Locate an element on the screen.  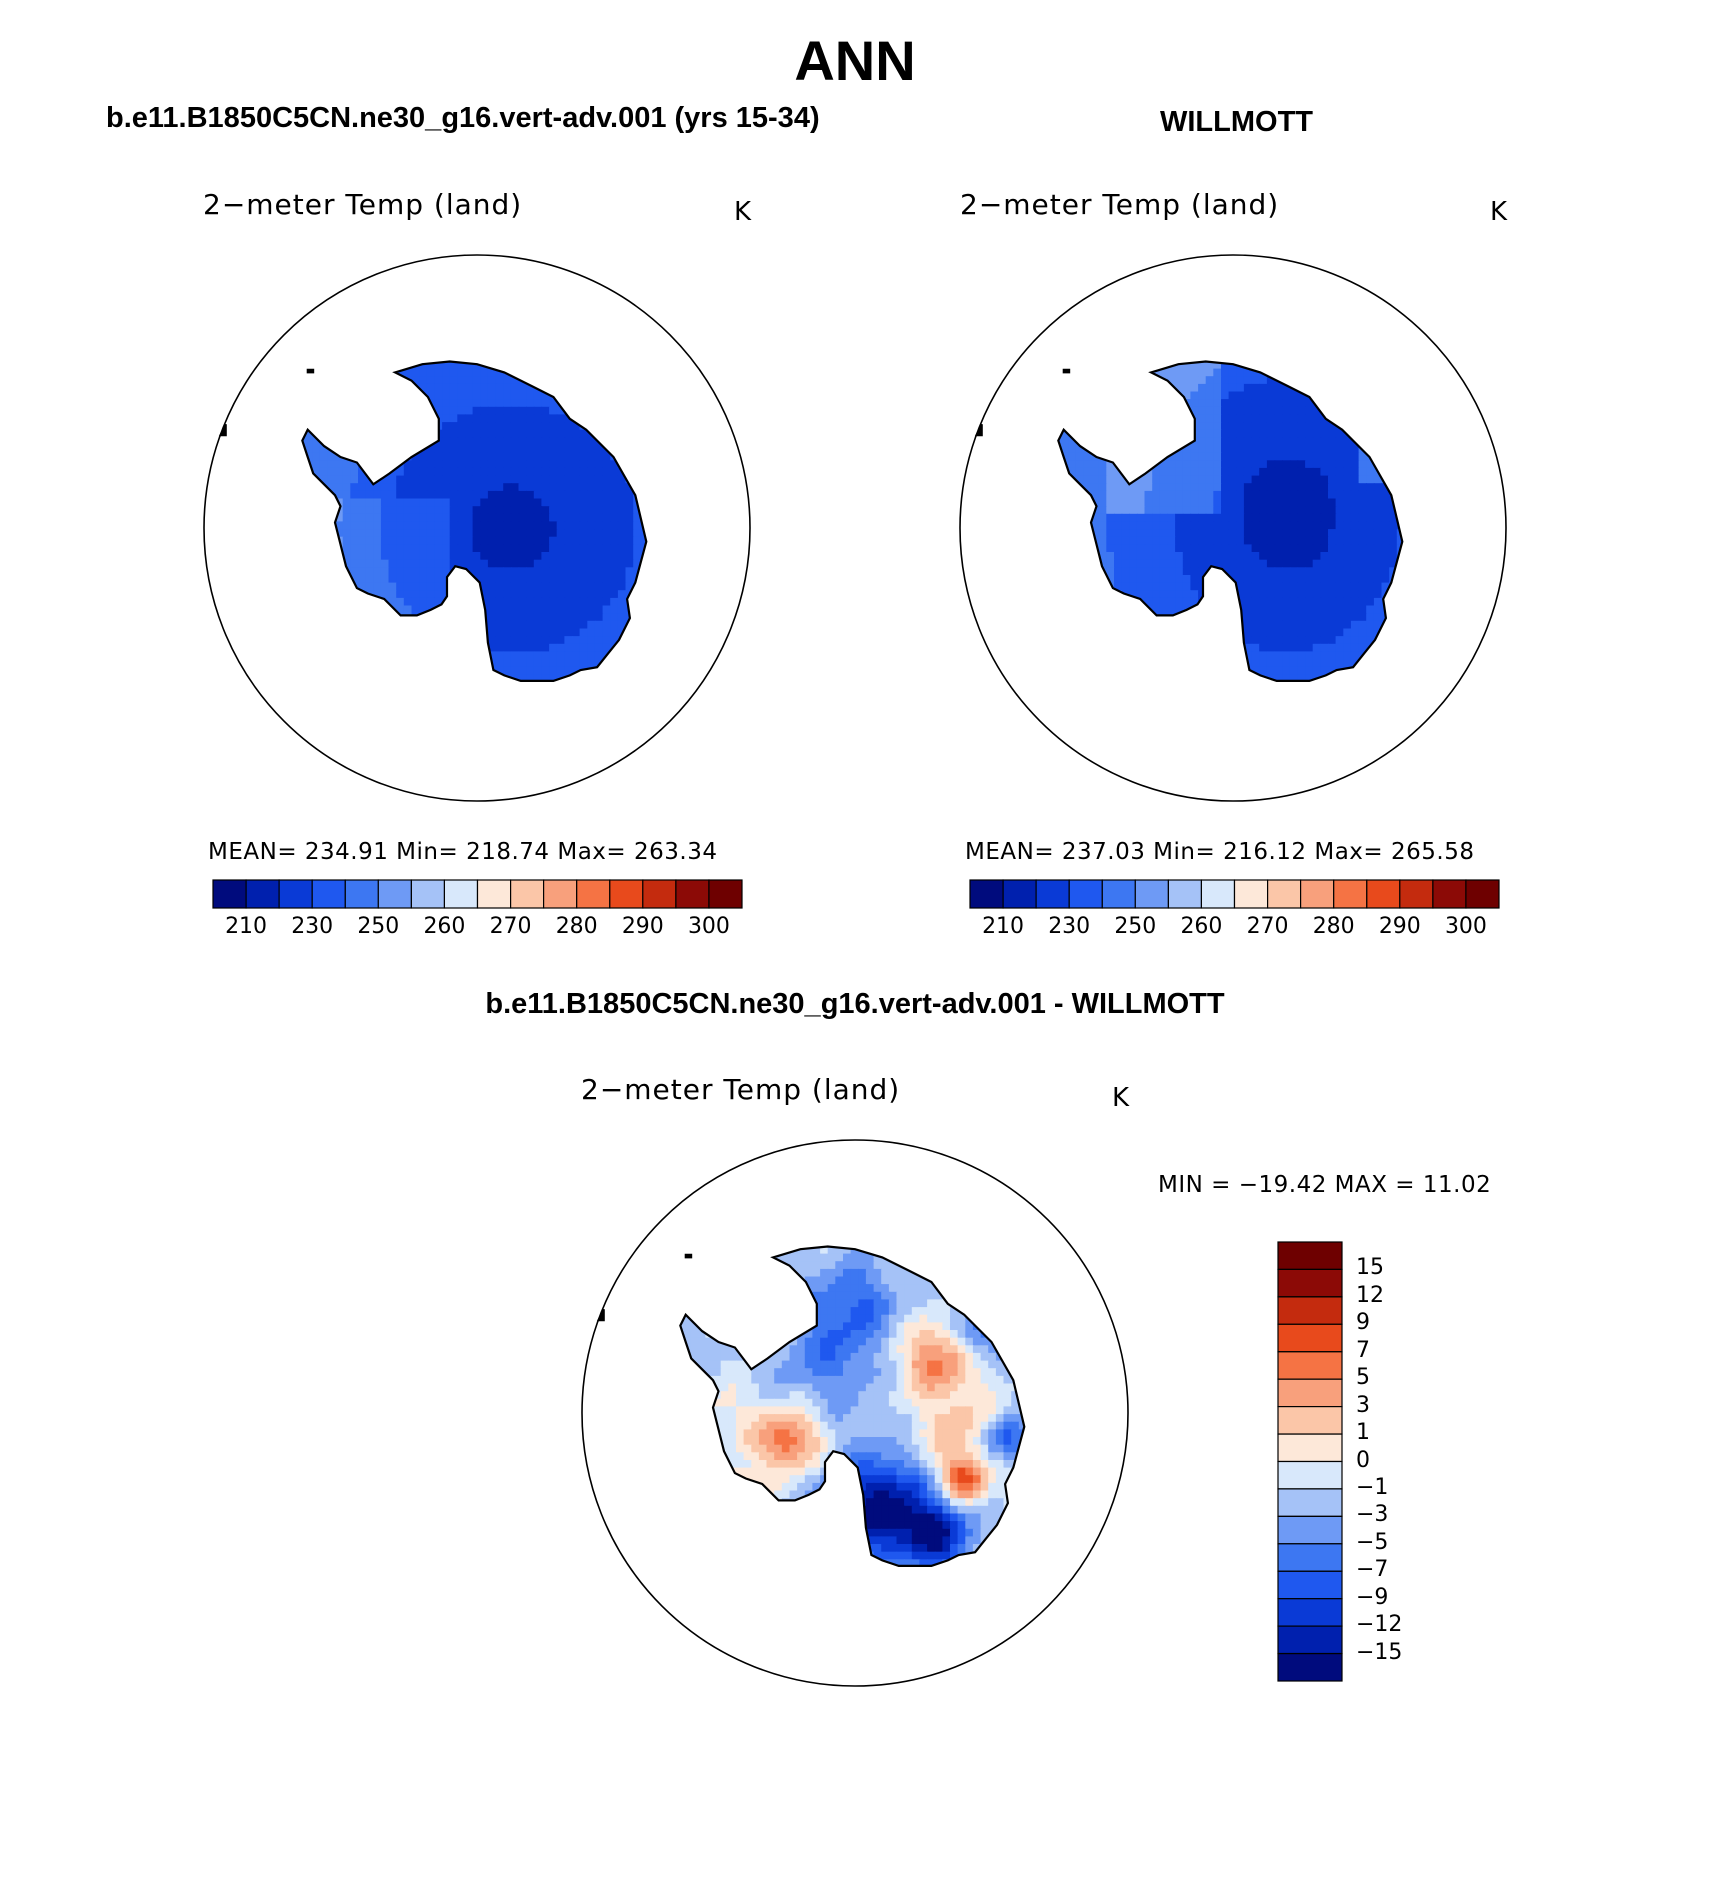
colorbar-2-tick-label: 290 is located at coordinates (1399, 926).